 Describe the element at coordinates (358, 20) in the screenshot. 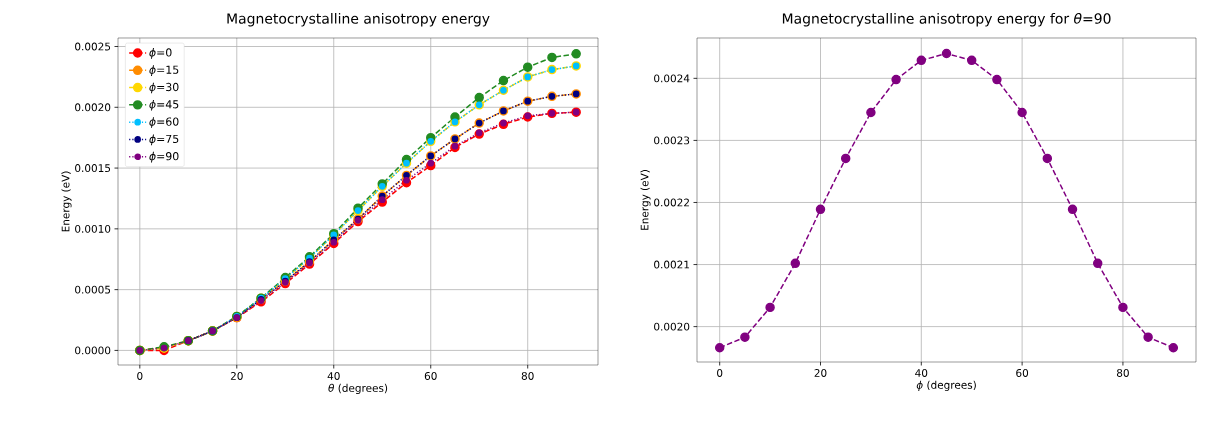

I see `chart-title: Magnetocrystalline anisotropy energy` at that location.